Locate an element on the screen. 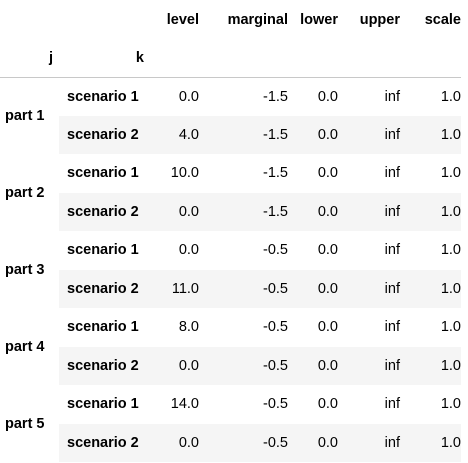 Image resolution: width=468 pixels, height=463 pixels. table-row: scenario 2 4.0 -1.5 0.0 inf 1.0 is located at coordinates (230, 134).